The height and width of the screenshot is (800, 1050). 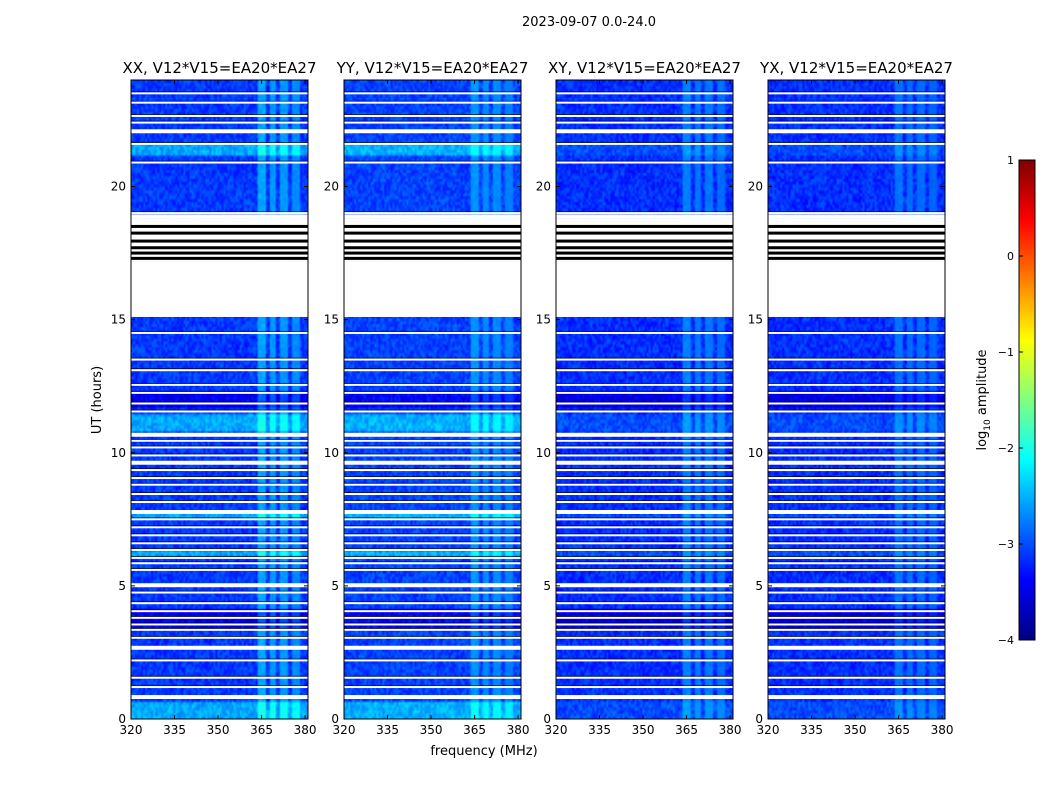 What do you see at coordinates (174, 730) in the screenshot?
I see `x-tick-label: 335` at bounding box center [174, 730].